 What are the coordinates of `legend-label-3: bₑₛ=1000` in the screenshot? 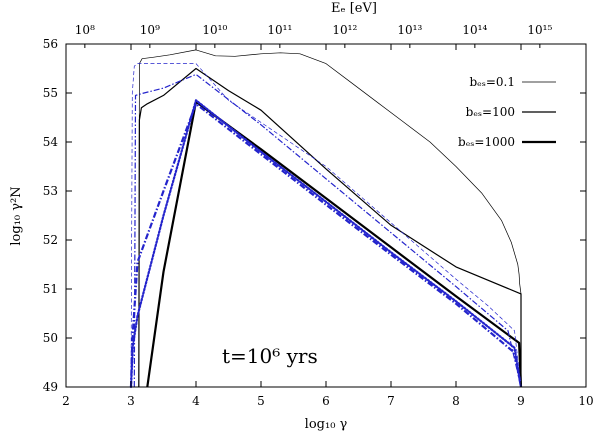 It's located at (486, 142).